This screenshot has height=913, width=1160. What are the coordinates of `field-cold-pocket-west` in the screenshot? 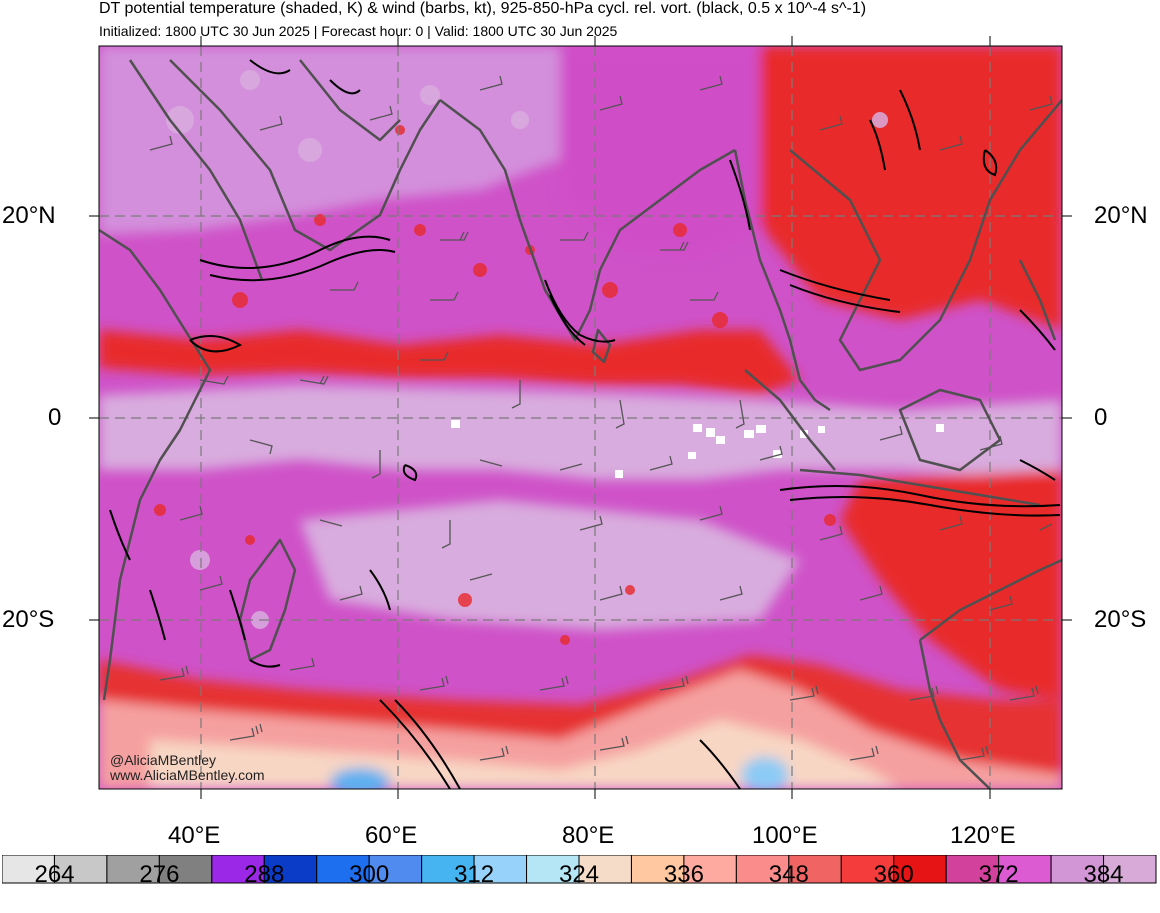 It's located at (360, 778).